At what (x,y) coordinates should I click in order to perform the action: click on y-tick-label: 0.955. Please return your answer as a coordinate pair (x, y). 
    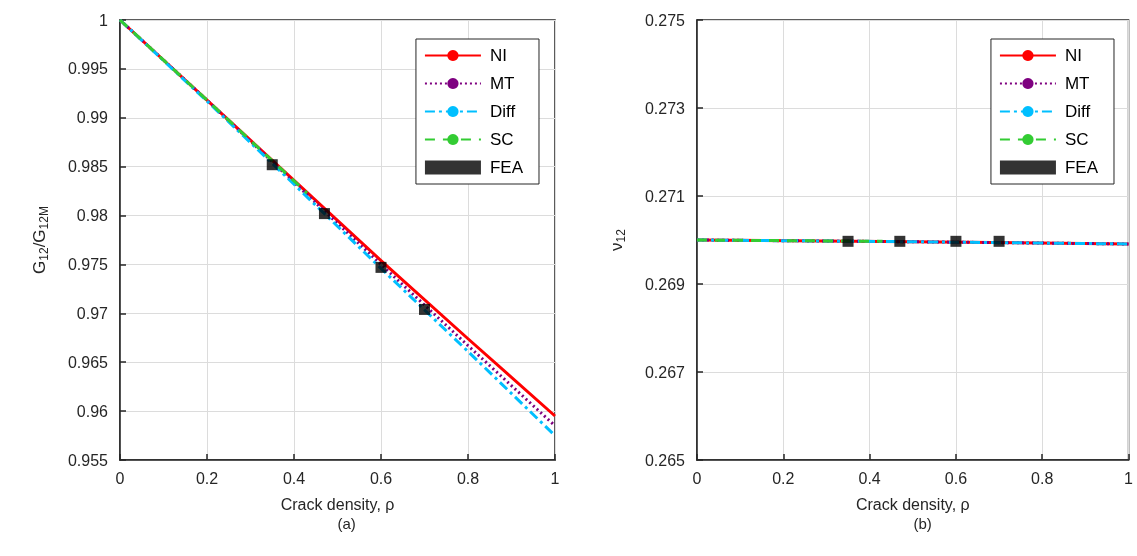
    Looking at the image, I should click on (88, 460).